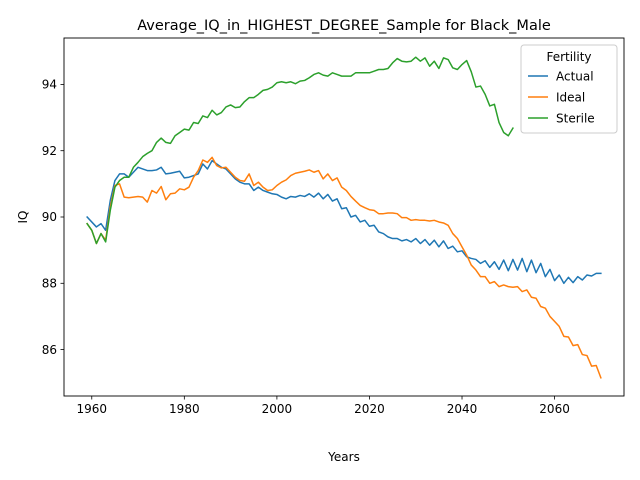 This screenshot has height=480, width=640. Describe the element at coordinates (91, 409) in the screenshot. I see `x-tick-label: 1960` at that location.